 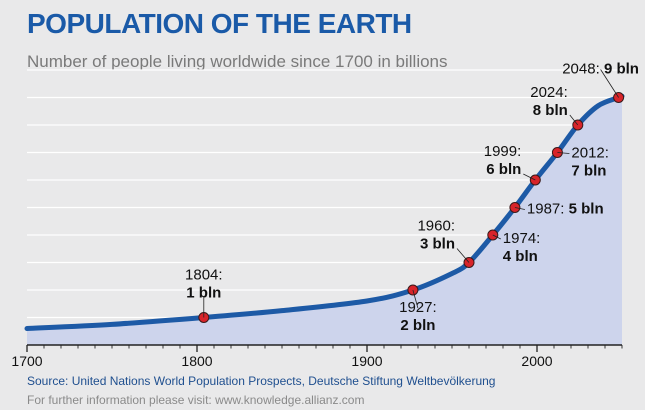 I want to click on milestone-value-label: 2 bln, so click(x=417, y=325).